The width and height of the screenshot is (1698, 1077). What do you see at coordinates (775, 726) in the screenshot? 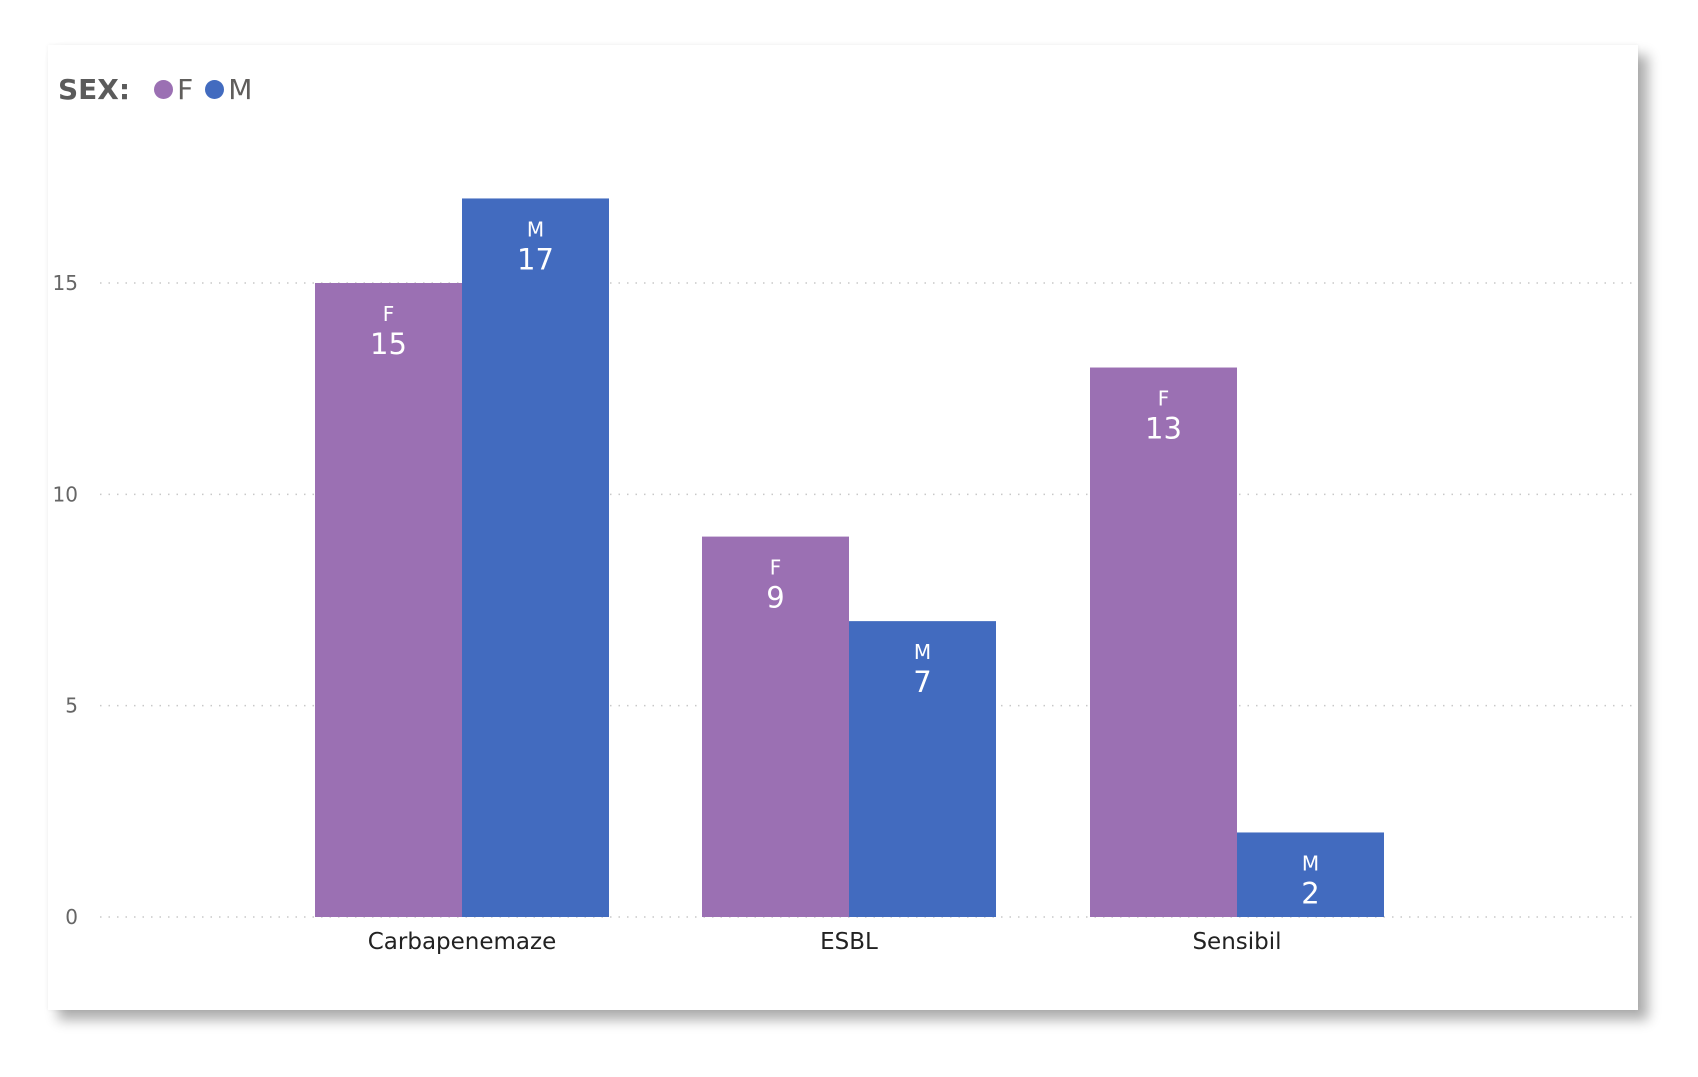
I see `bar-esbl-f` at bounding box center [775, 726].